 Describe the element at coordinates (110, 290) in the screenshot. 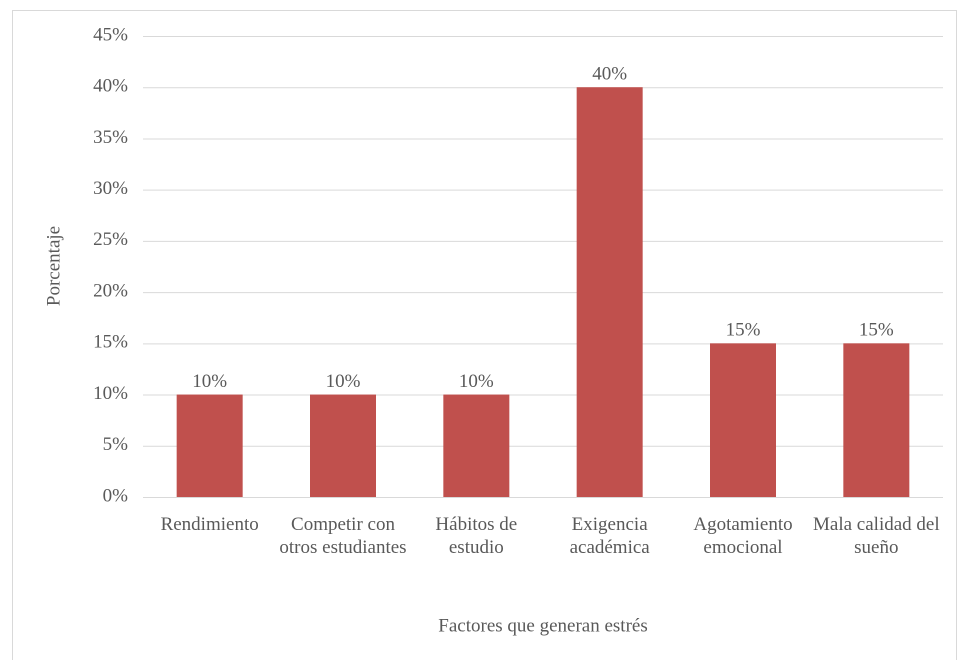

I see `y-tick-label: 20%` at that location.